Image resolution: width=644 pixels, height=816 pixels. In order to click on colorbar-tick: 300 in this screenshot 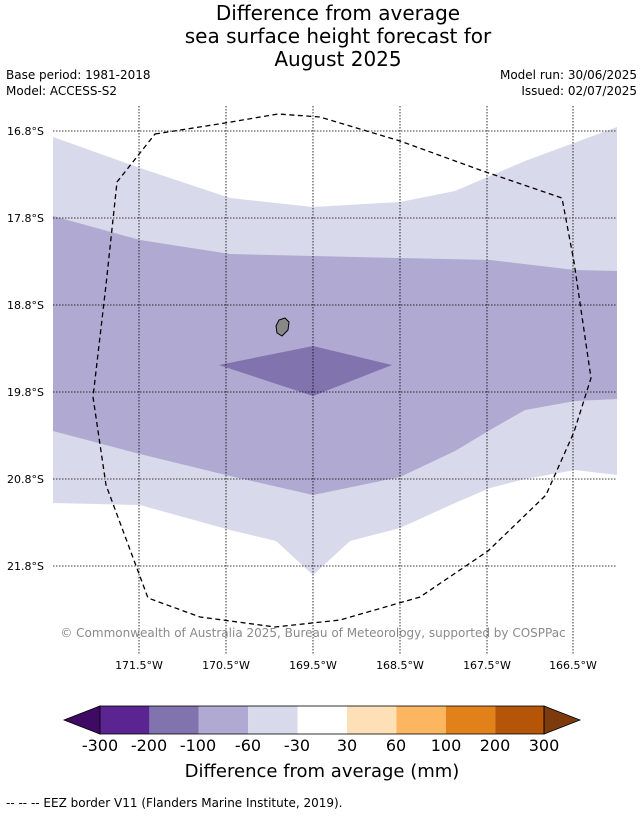, I will do `click(544, 745)`.